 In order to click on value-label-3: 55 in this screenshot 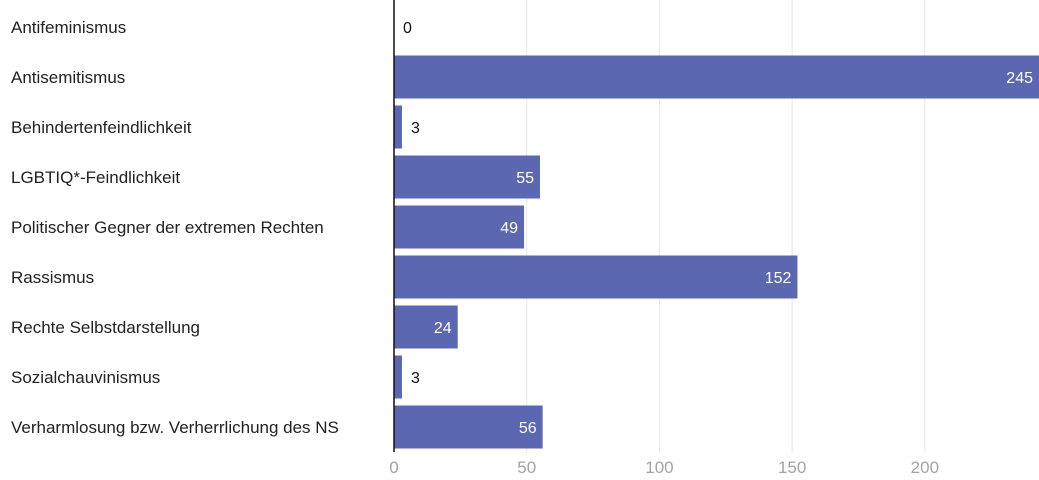, I will do `click(525, 178)`.